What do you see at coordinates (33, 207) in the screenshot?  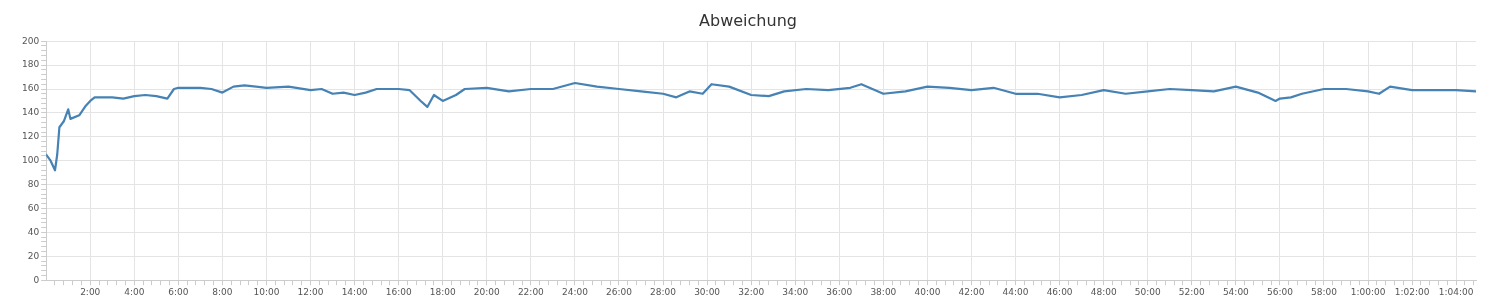 I see `y-tick-label: 60` at bounding box center [33, 207].